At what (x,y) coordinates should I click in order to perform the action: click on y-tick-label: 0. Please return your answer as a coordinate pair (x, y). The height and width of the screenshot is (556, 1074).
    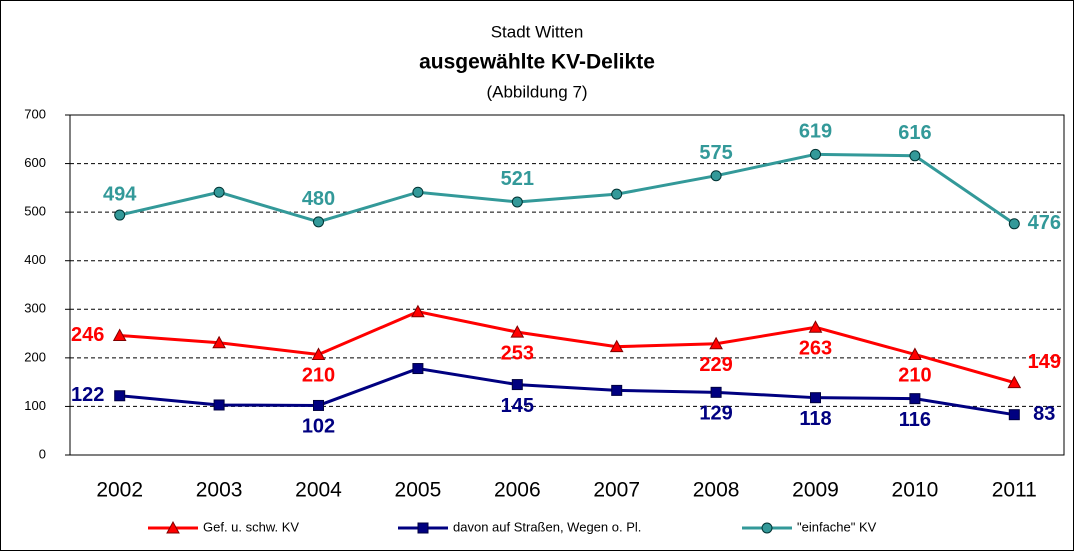
    Looking at the image, I should click on (42, 453).